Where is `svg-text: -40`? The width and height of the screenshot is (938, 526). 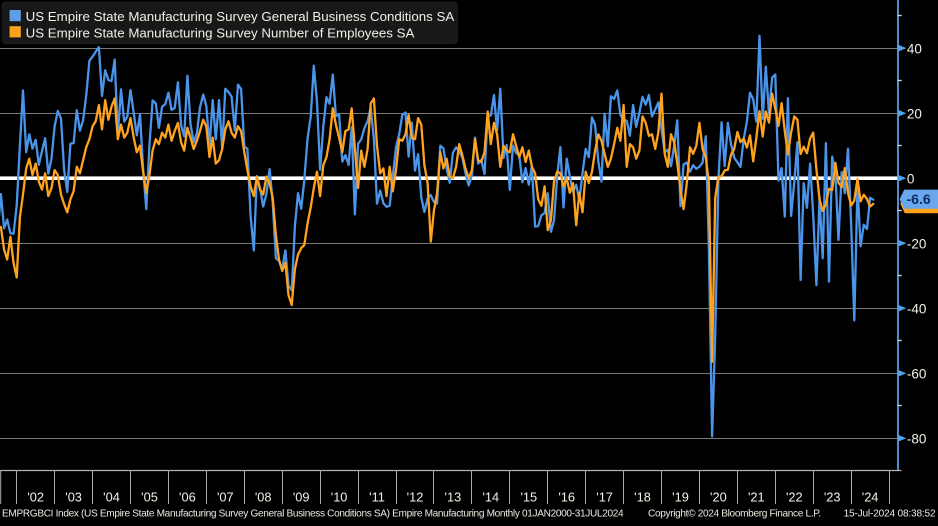
svg-text: -40 is located at coordinates (917, 309).